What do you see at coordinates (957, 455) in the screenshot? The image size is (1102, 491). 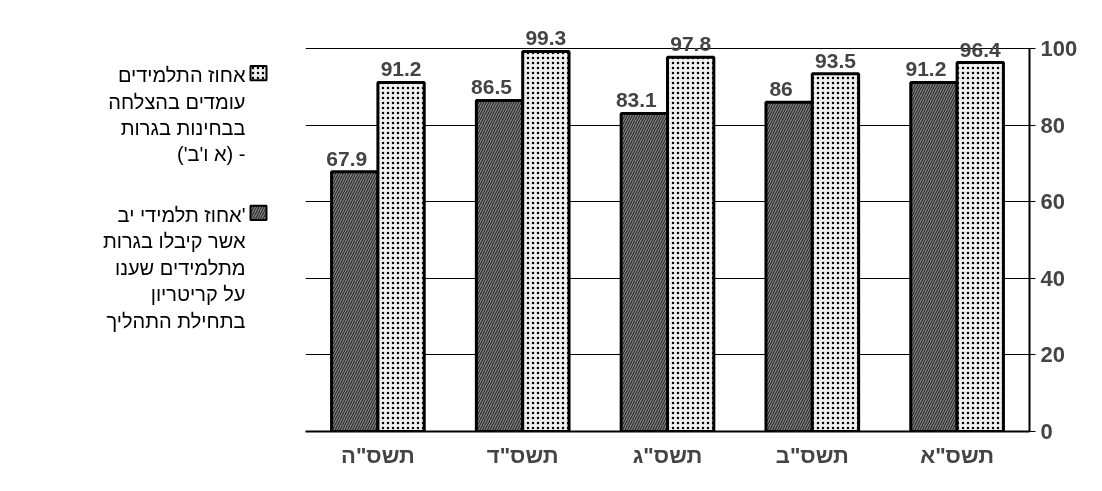 I see `x-tick-label: תשס"א` at bounding box center [957, 455].